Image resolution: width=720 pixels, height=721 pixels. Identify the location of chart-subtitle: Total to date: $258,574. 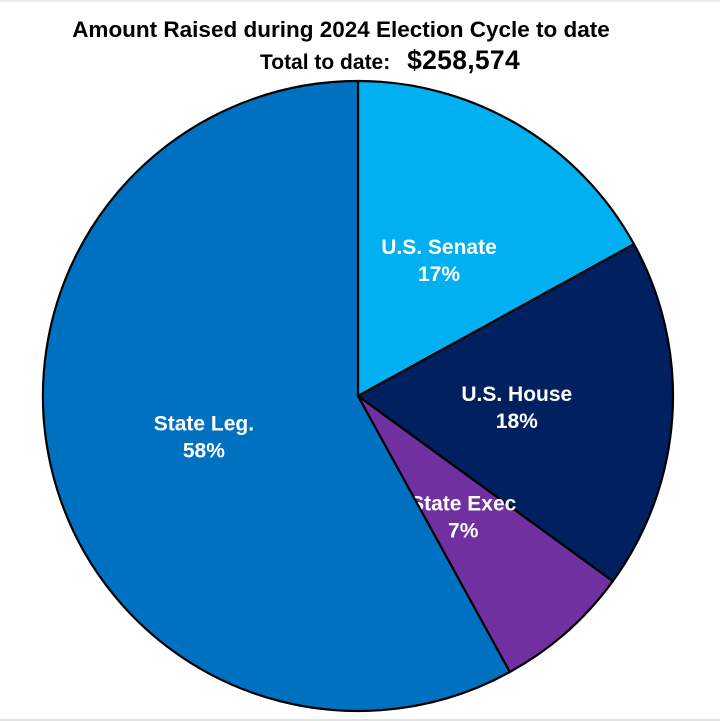
(375, 61).